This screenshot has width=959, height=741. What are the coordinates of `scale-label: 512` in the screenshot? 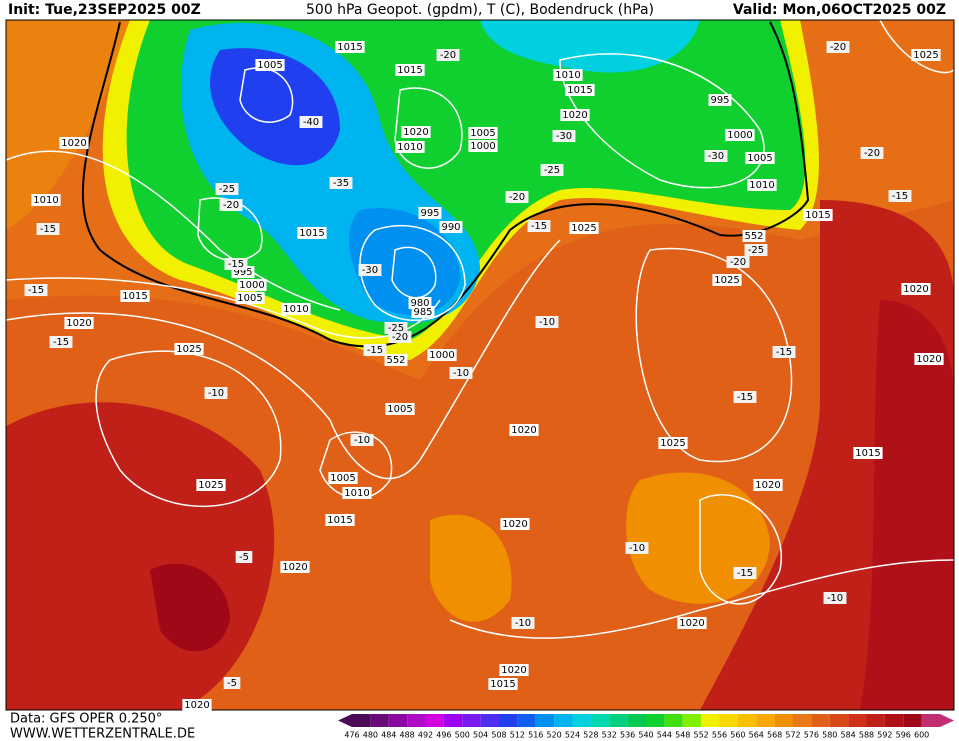 It's located at (517, 735).